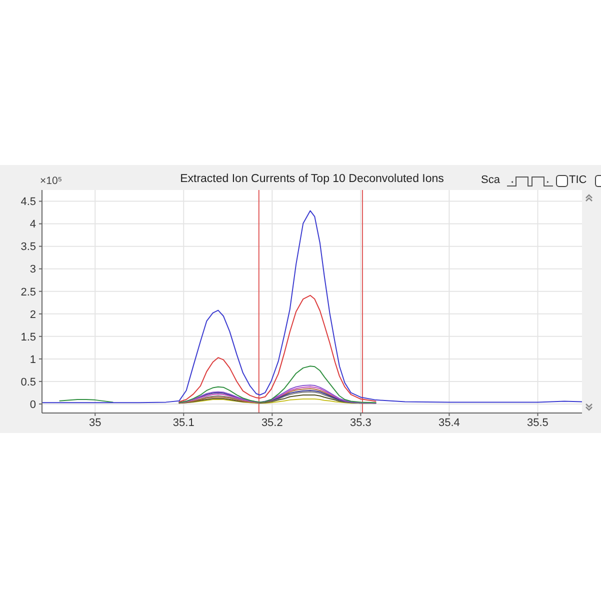 This screenshot has width=601, height=601. I want to click on y-tick-label: 4, so click(33, 224).